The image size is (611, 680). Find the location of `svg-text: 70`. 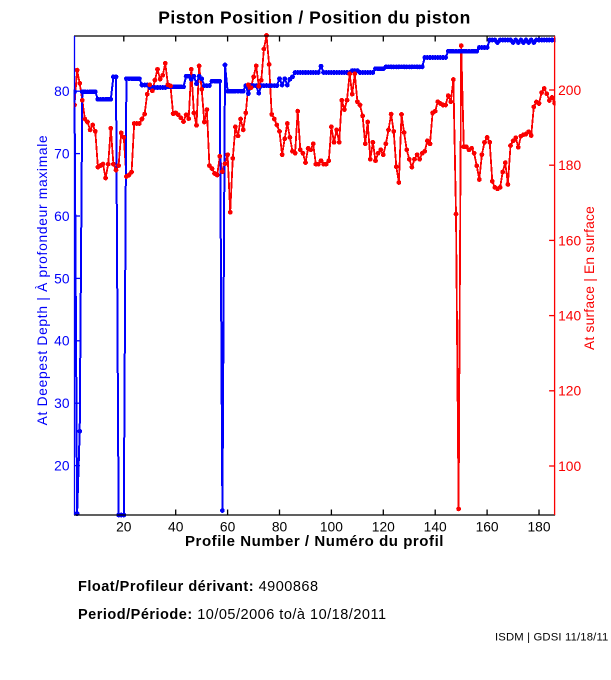

svg-text: 70 is located at coordinates (62, 154).